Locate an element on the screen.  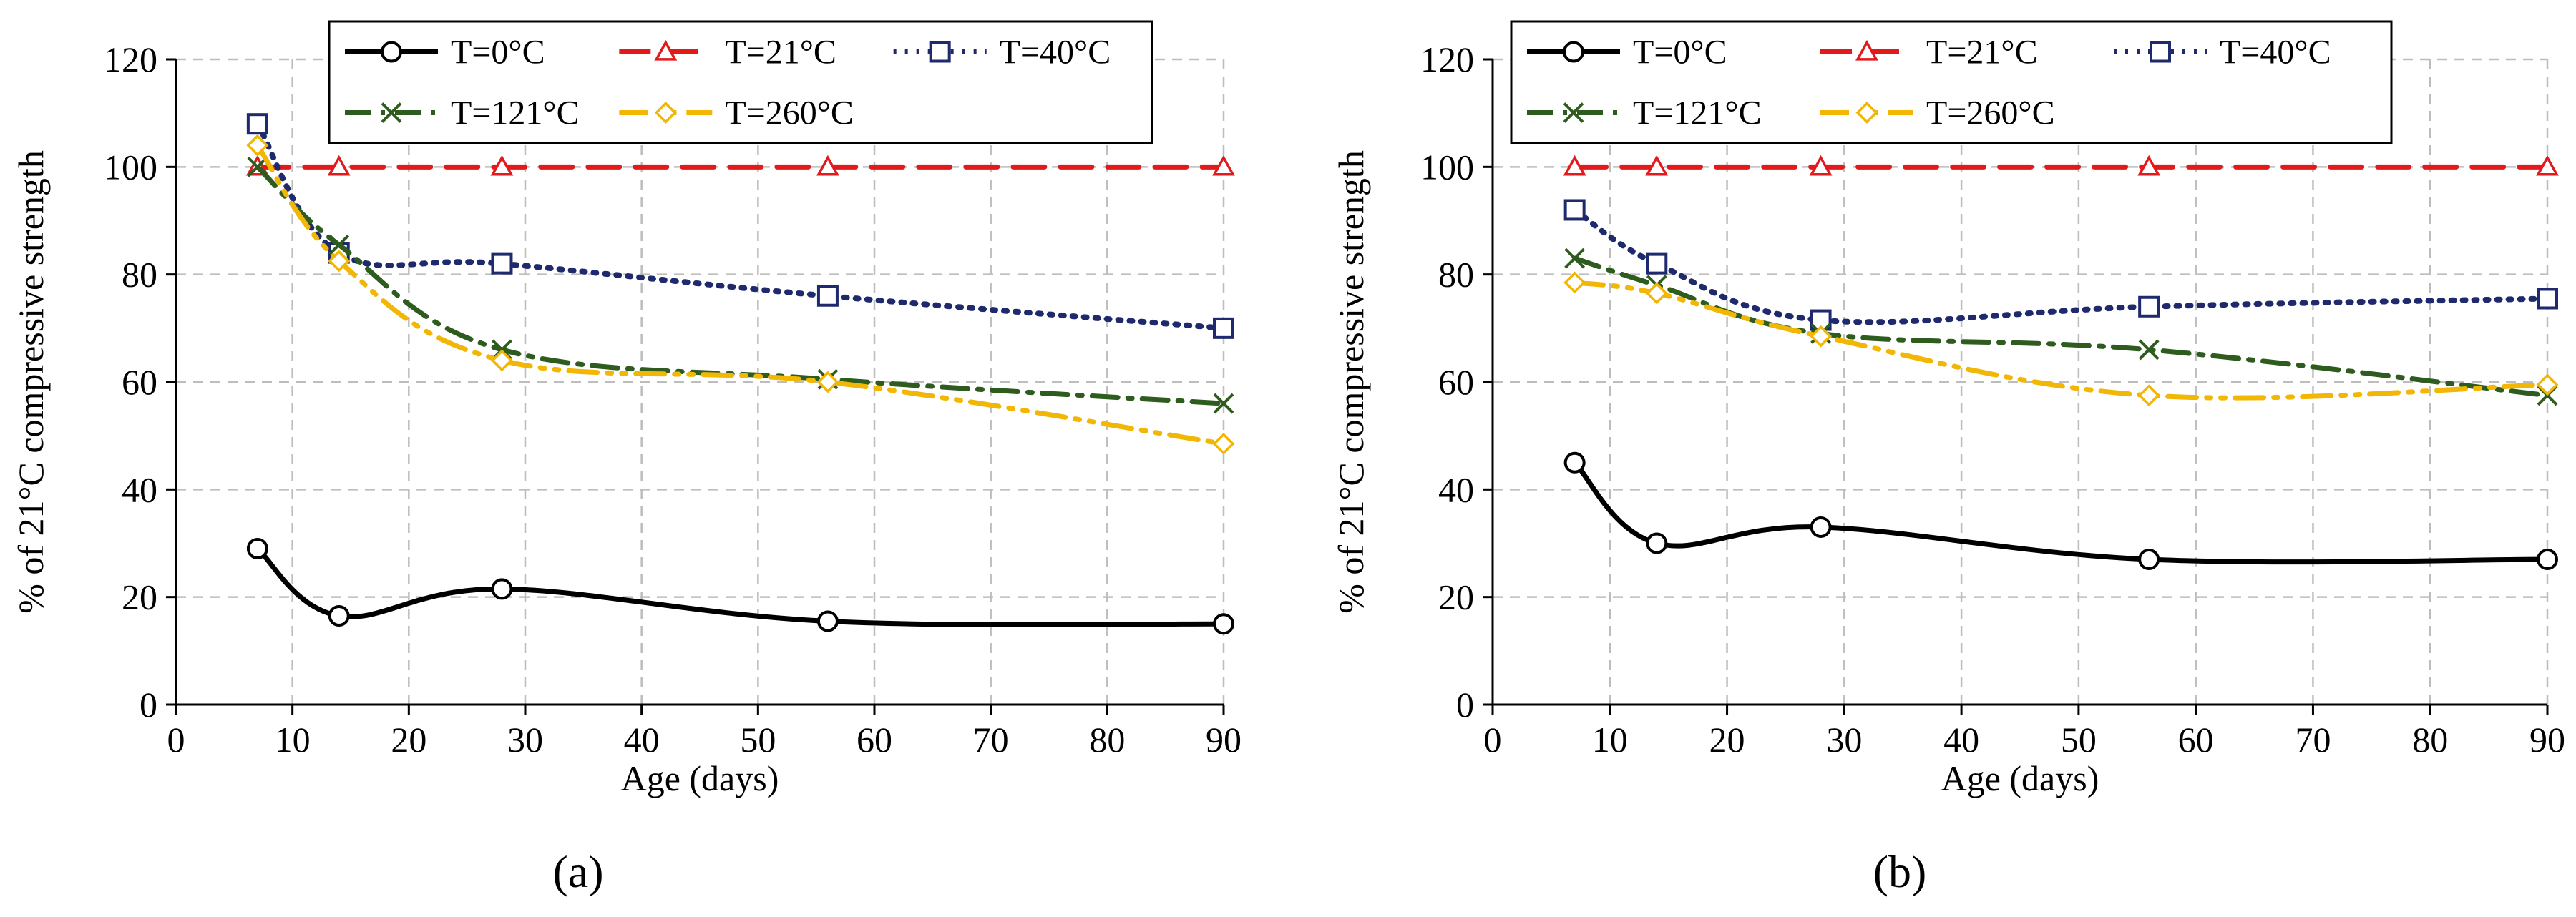
legend-label: T=0°C is located at coordinates (498, 53).